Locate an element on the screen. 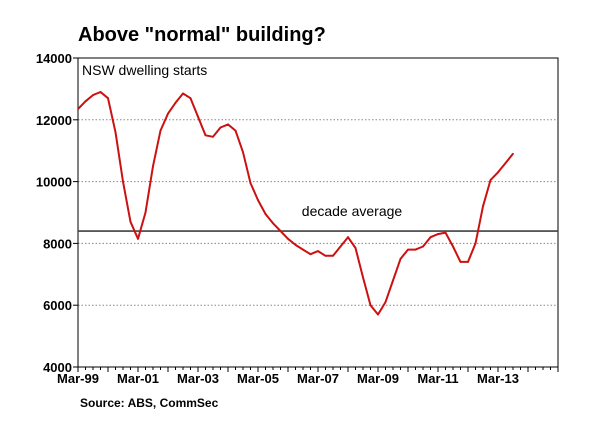 The width and height of the screenshot is (600, 433). x-tick-label: Mar-01 is located at coordinates (138, 378).